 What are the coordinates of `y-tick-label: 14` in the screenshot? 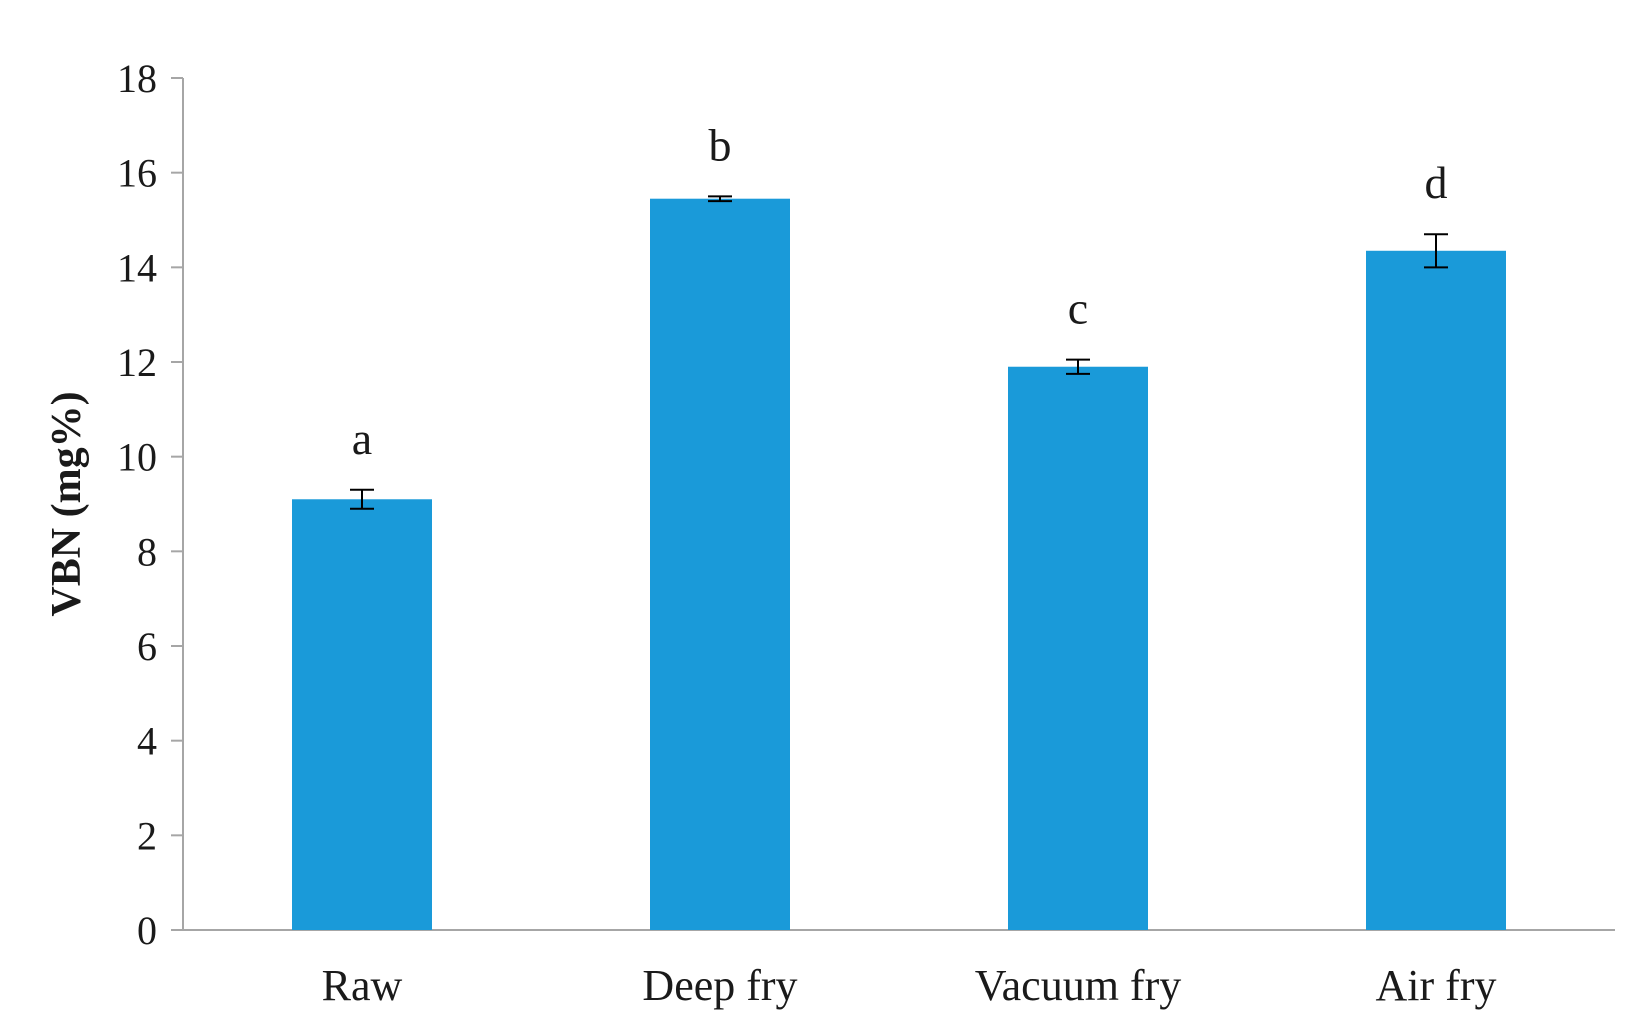 It's located at (137, 267).